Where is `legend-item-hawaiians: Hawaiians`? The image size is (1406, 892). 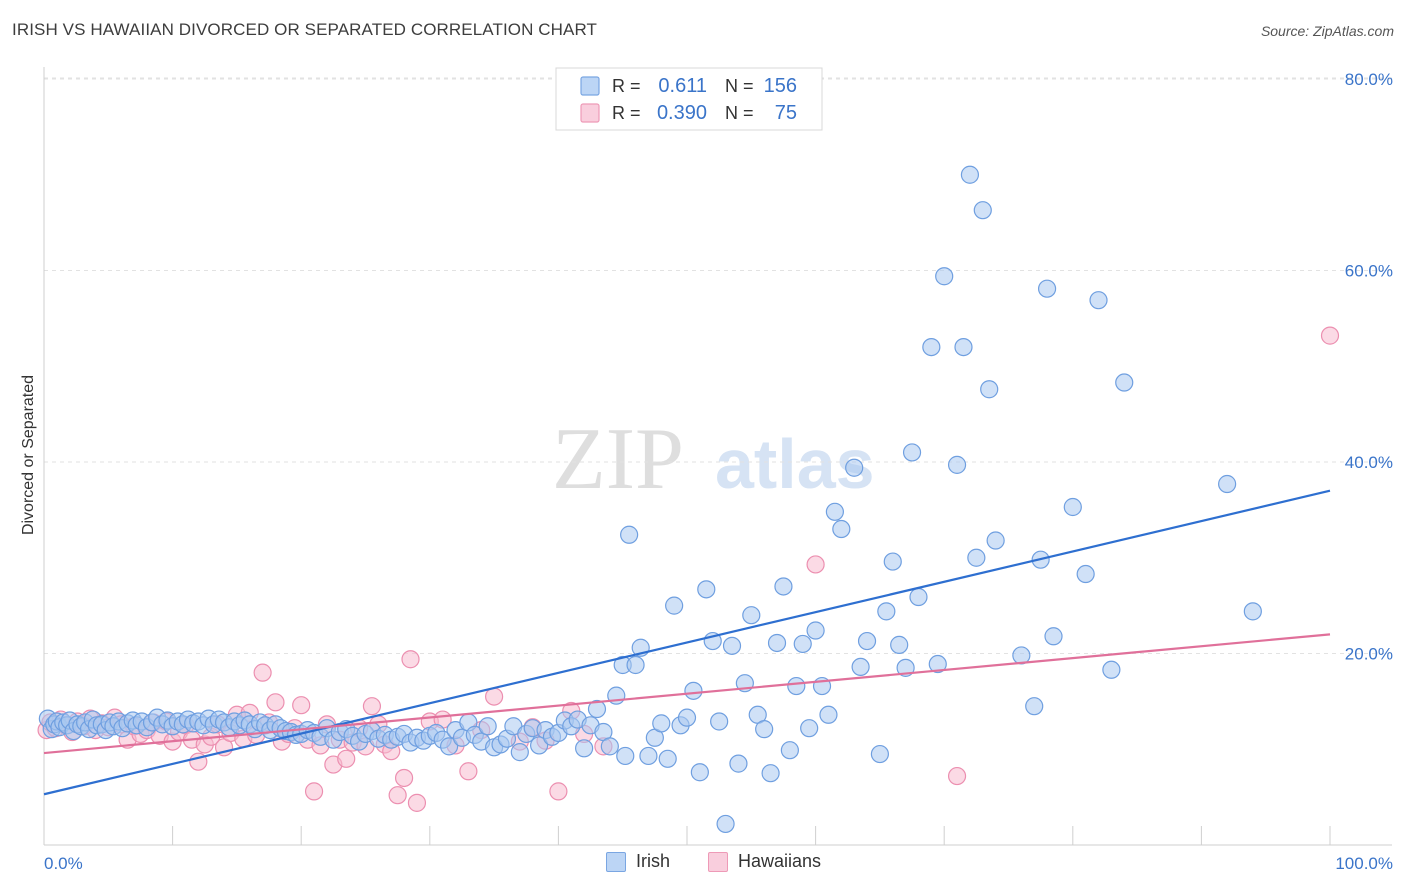 legend-item-hawaiians: Hawaiians is located at coordinates (764, 861).